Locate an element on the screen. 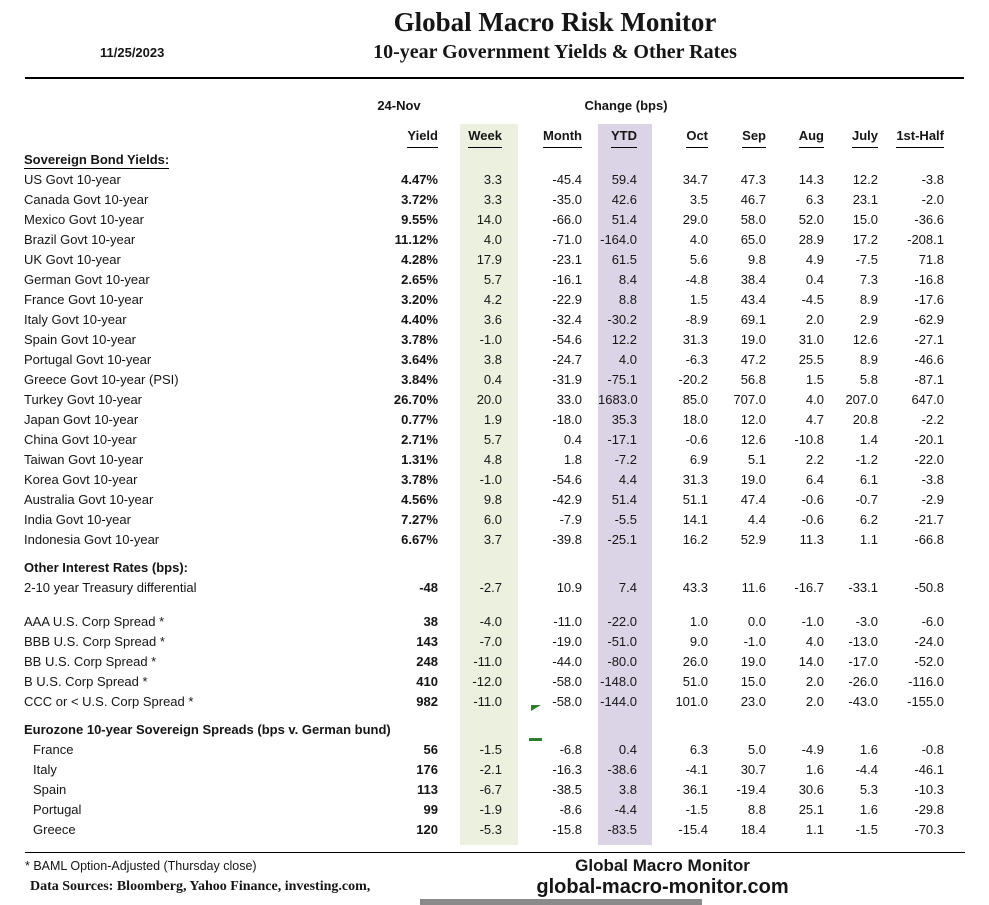 The width and height of the screenshot is (989, 905). row-label: Japan Govt 10-year is located at coordinates (81, 419).